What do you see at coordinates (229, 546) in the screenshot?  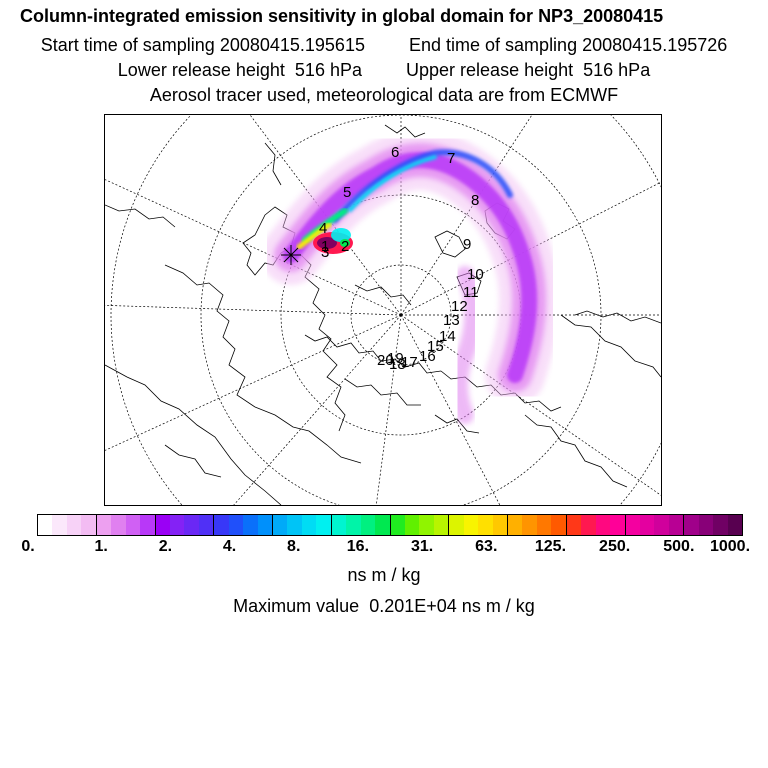 I see `colorbar-tick-label: 4.` at bounding box center [229, 546].